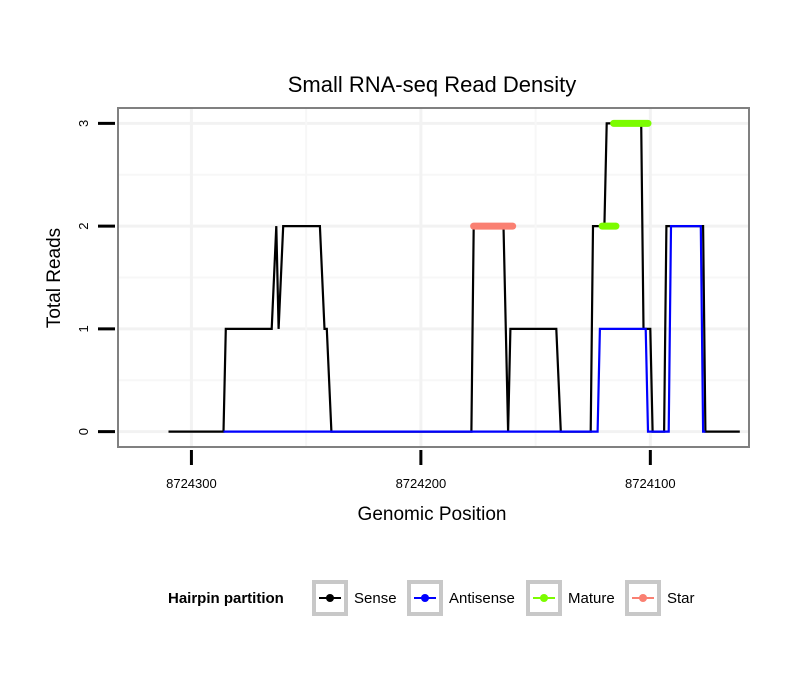 The height and width of the screenshot is (690, 810). What do you see at coordinates (54, 278) in the screenshot?
I see `y-axis-label: Total Reads` at bounding box center [54, 278].